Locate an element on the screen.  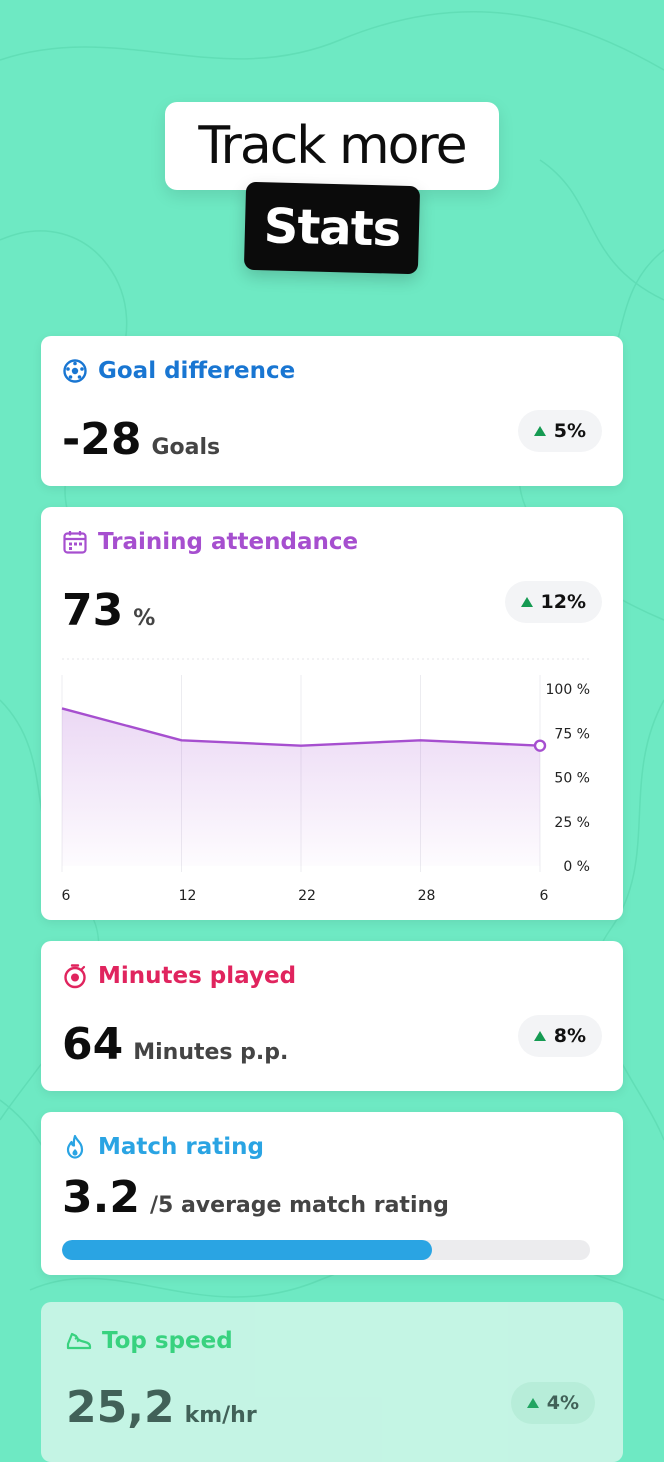
chart-y-tick-2: 50 % is located at coordinates (572, 779).